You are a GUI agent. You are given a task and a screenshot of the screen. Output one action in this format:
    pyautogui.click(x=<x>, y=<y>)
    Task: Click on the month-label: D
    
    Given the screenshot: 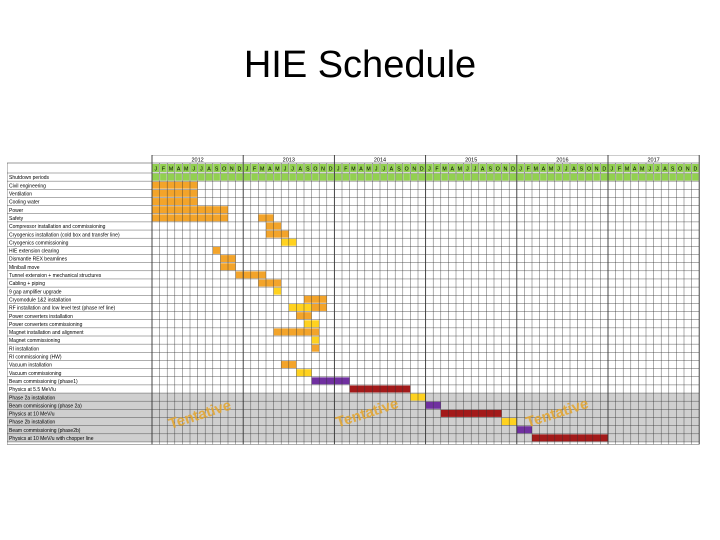 What is the action you would take?
    pyautogui.click(x=331, y=169)
    